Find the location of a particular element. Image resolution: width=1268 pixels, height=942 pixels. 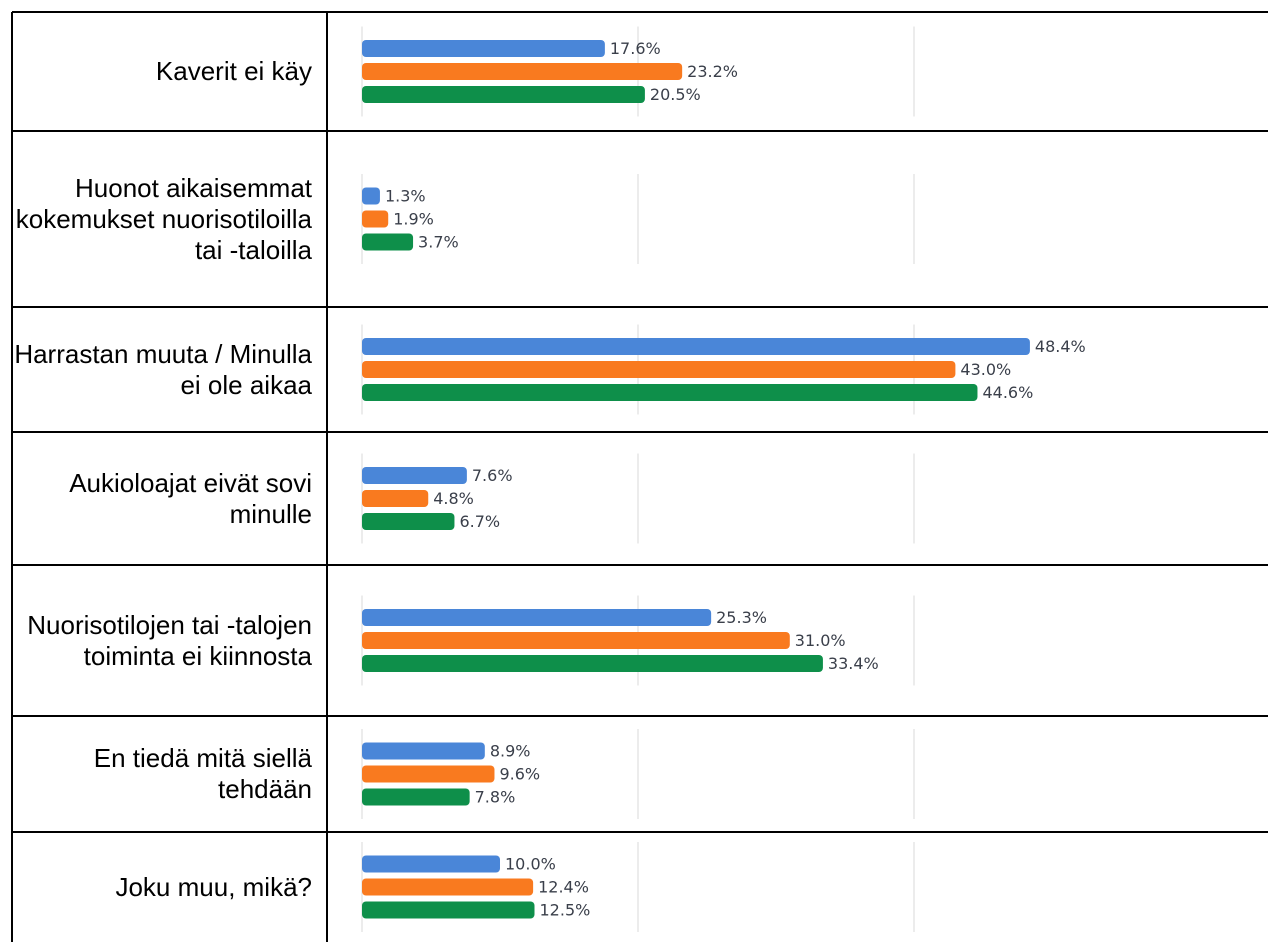

value-label: 3.7% is located at coordinates (438, 242).